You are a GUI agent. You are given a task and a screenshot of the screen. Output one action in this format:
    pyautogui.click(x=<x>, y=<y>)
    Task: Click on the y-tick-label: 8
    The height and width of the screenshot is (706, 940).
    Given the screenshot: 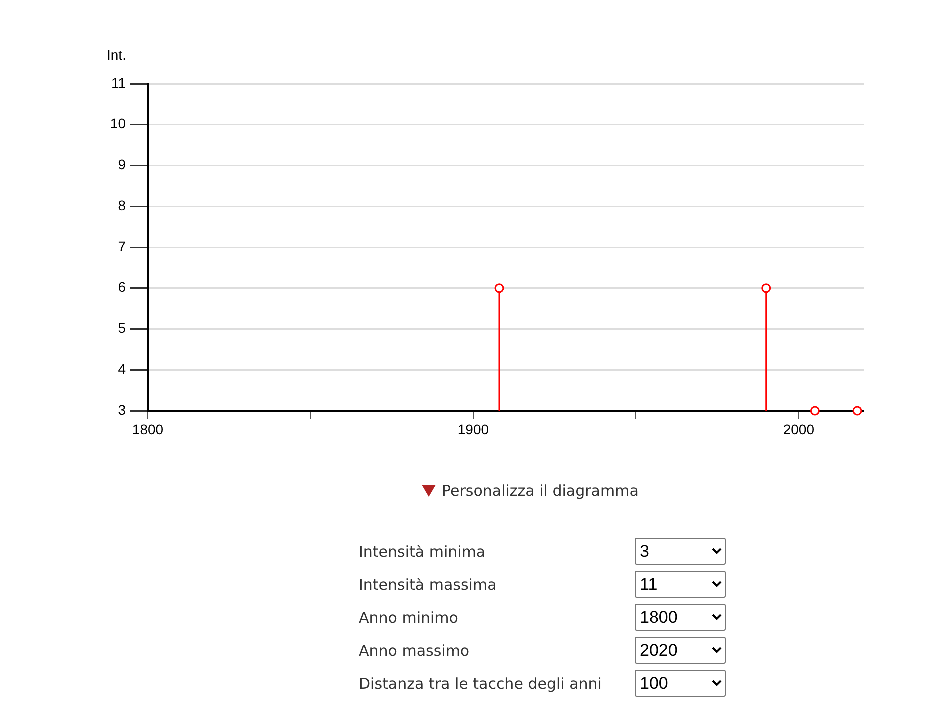 What is the action you would take?
    pyautogui.click(x=122, y=205)
    